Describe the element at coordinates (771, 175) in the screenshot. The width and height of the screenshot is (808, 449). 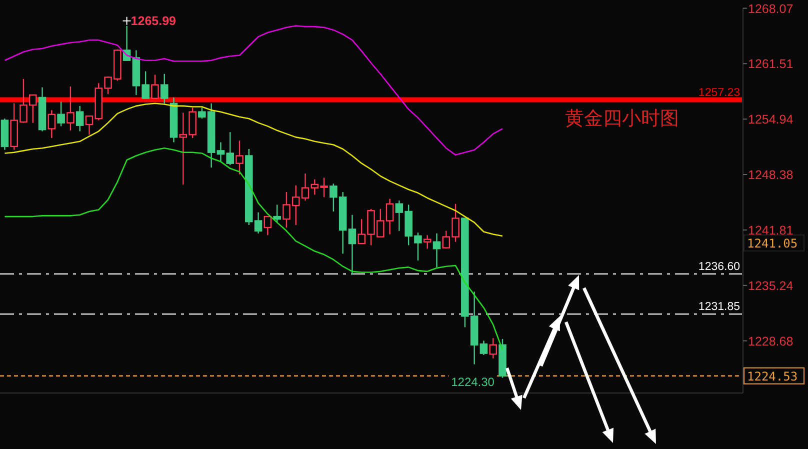
I see `y-tick-label: 1248.38` at that location.